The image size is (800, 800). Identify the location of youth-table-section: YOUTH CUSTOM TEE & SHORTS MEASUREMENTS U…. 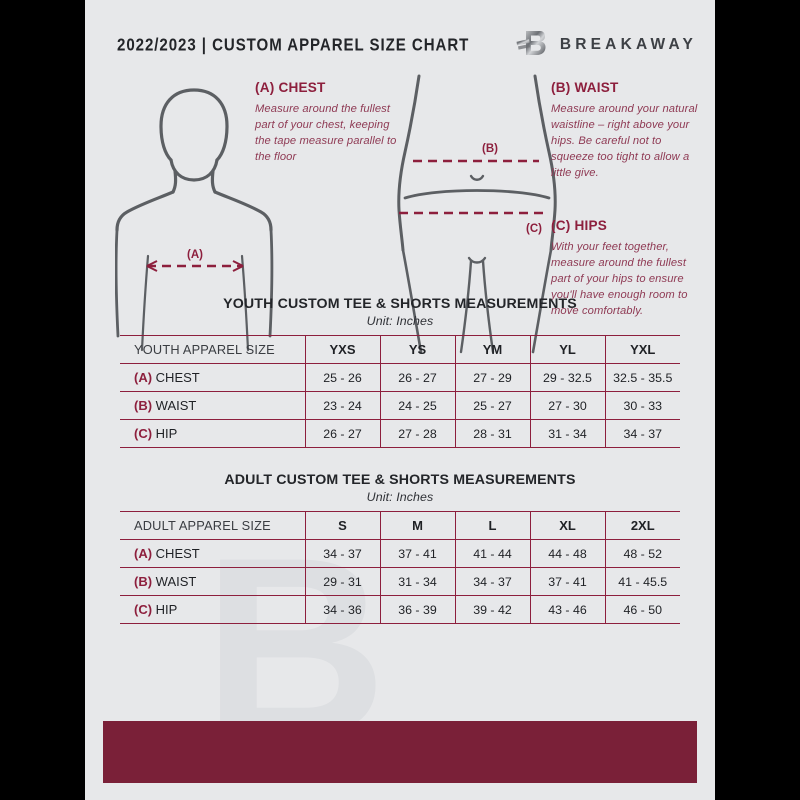
(400, 372).